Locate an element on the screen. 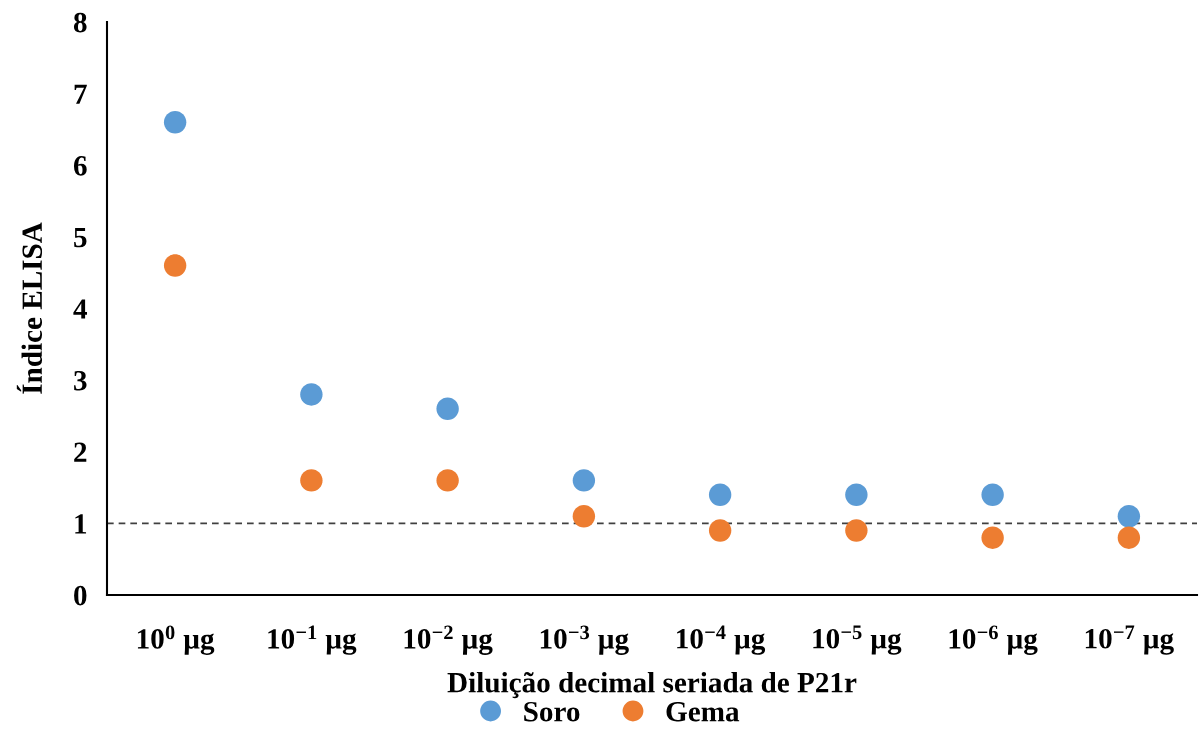 The image size is (1201, 742). x-tick-label: 10$^{−7}$ µg is located at coordinates (1129, 640).